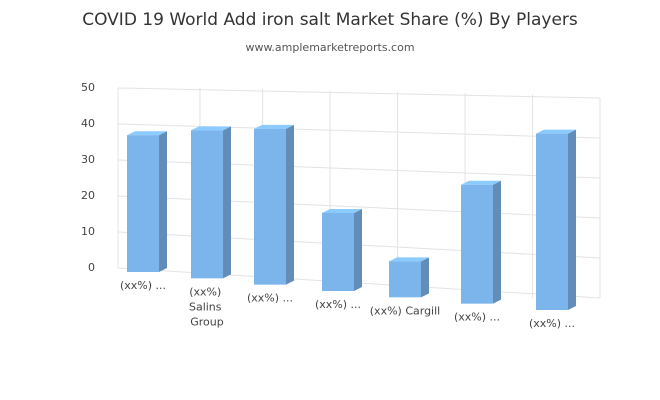  What do you see at coordinates (88, 87) in the screenshot?
I see `y-tick-label: 50` at bounding box center [88, 87].